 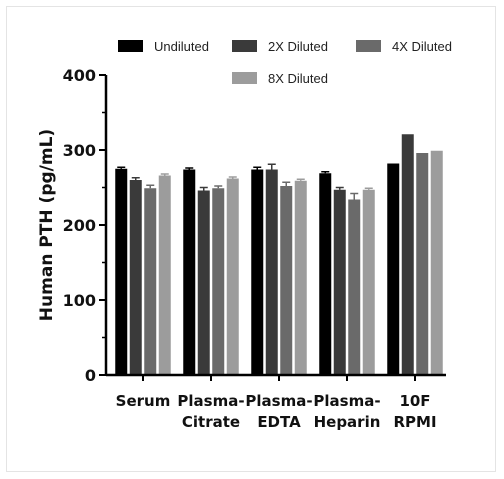 What do you see at coordinates (346, 411) in the screenshot?
I see `x-tick-label: Plasma-Heparin` at bounding box center [346, 411].